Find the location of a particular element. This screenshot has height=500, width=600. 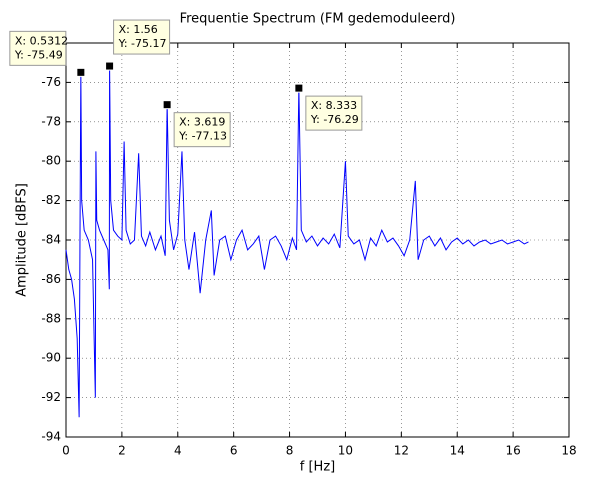

y-tick-label: -76 is located at coordinates (51, 82).